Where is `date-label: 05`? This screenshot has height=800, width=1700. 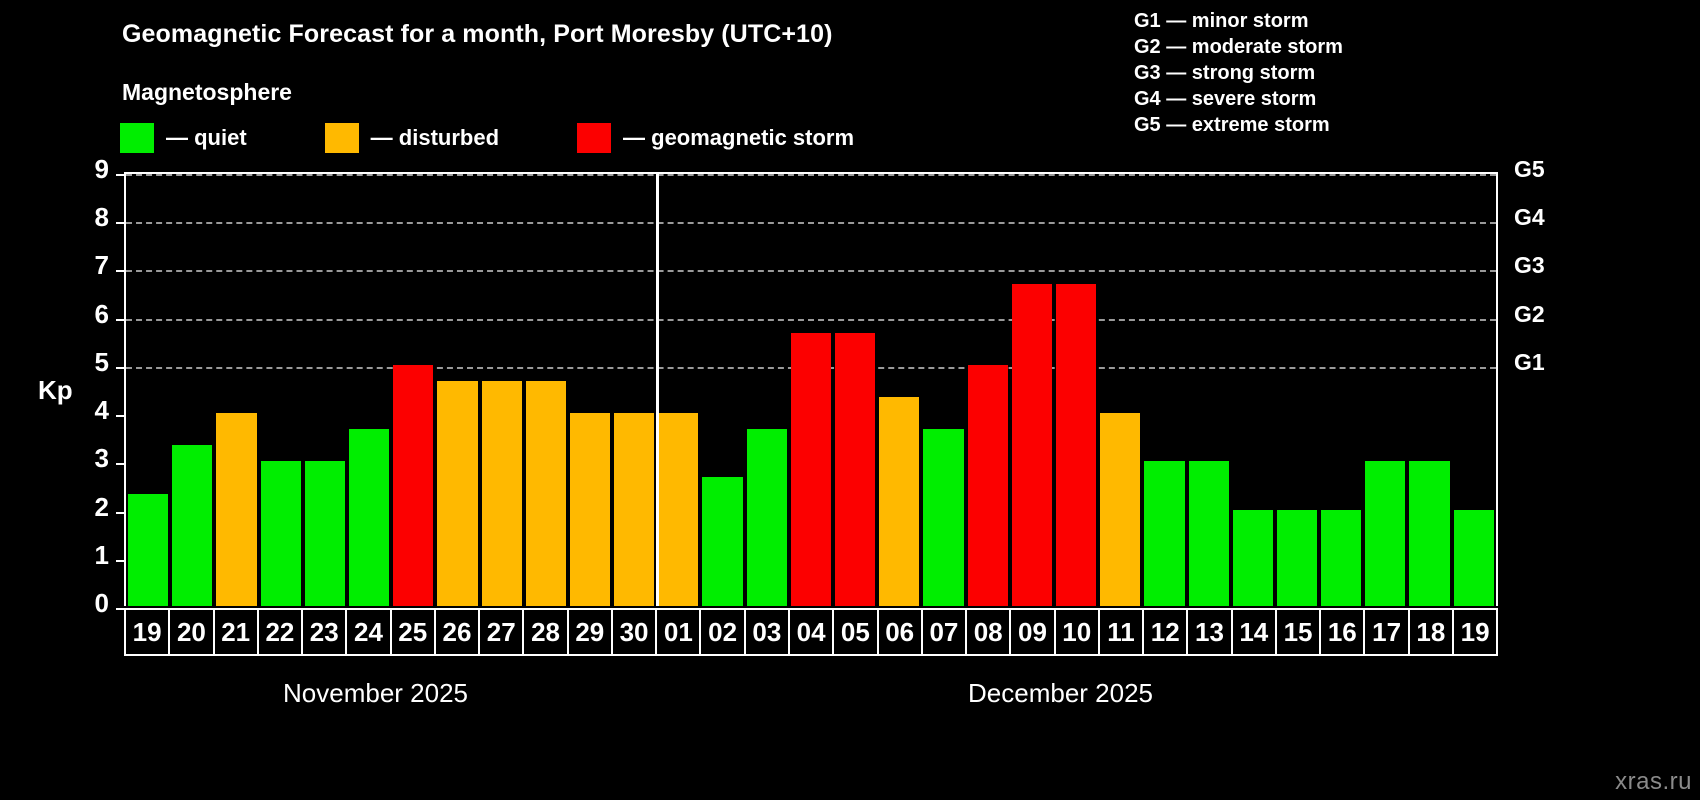 date-label: 05 is located at coordinates (855, 631).